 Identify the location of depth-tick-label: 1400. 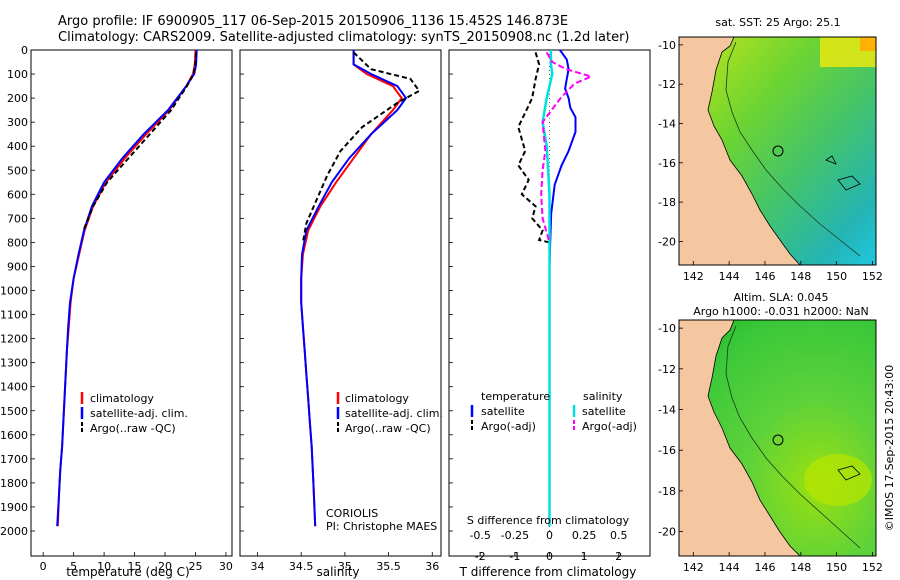
(14, 387).